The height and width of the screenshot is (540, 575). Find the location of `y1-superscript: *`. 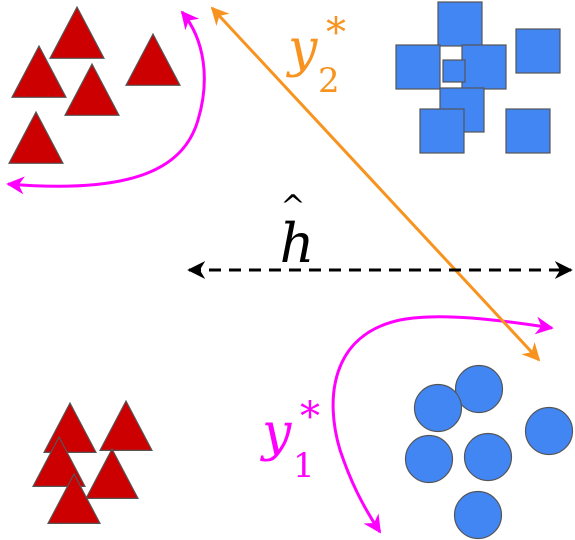

y1-superscript: * is located at coordinates (310, 417).